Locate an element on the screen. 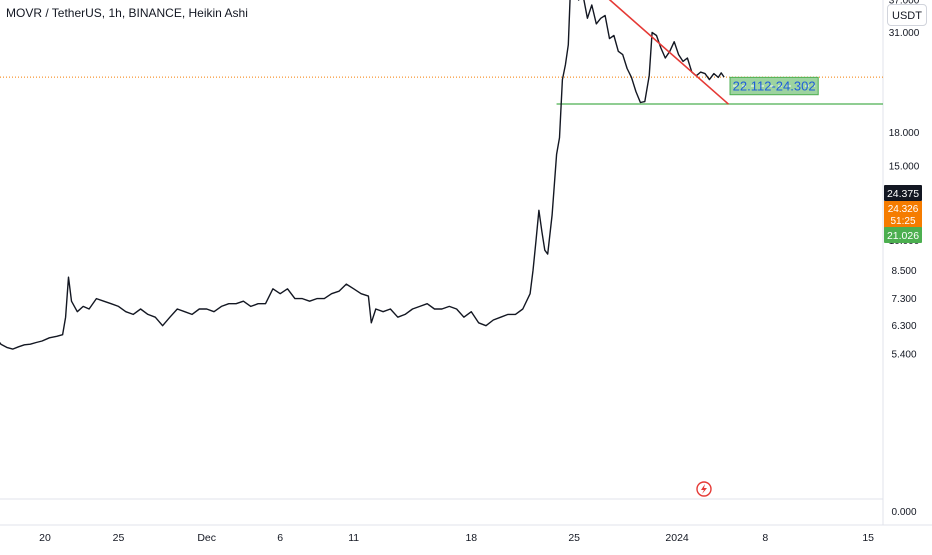 The width and height of the screenshot is (932, 555). price-tick-label: 8.500 is located at coordinates (903, 271).